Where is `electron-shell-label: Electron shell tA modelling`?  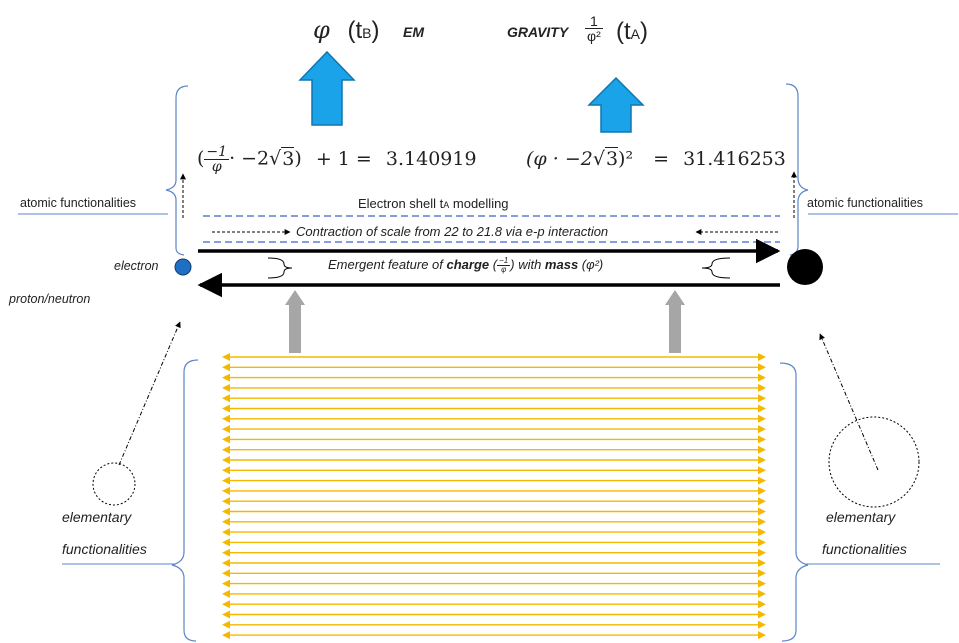
electron-shell-label: Electron shell tA modelling is located at coordinates (433, 203).